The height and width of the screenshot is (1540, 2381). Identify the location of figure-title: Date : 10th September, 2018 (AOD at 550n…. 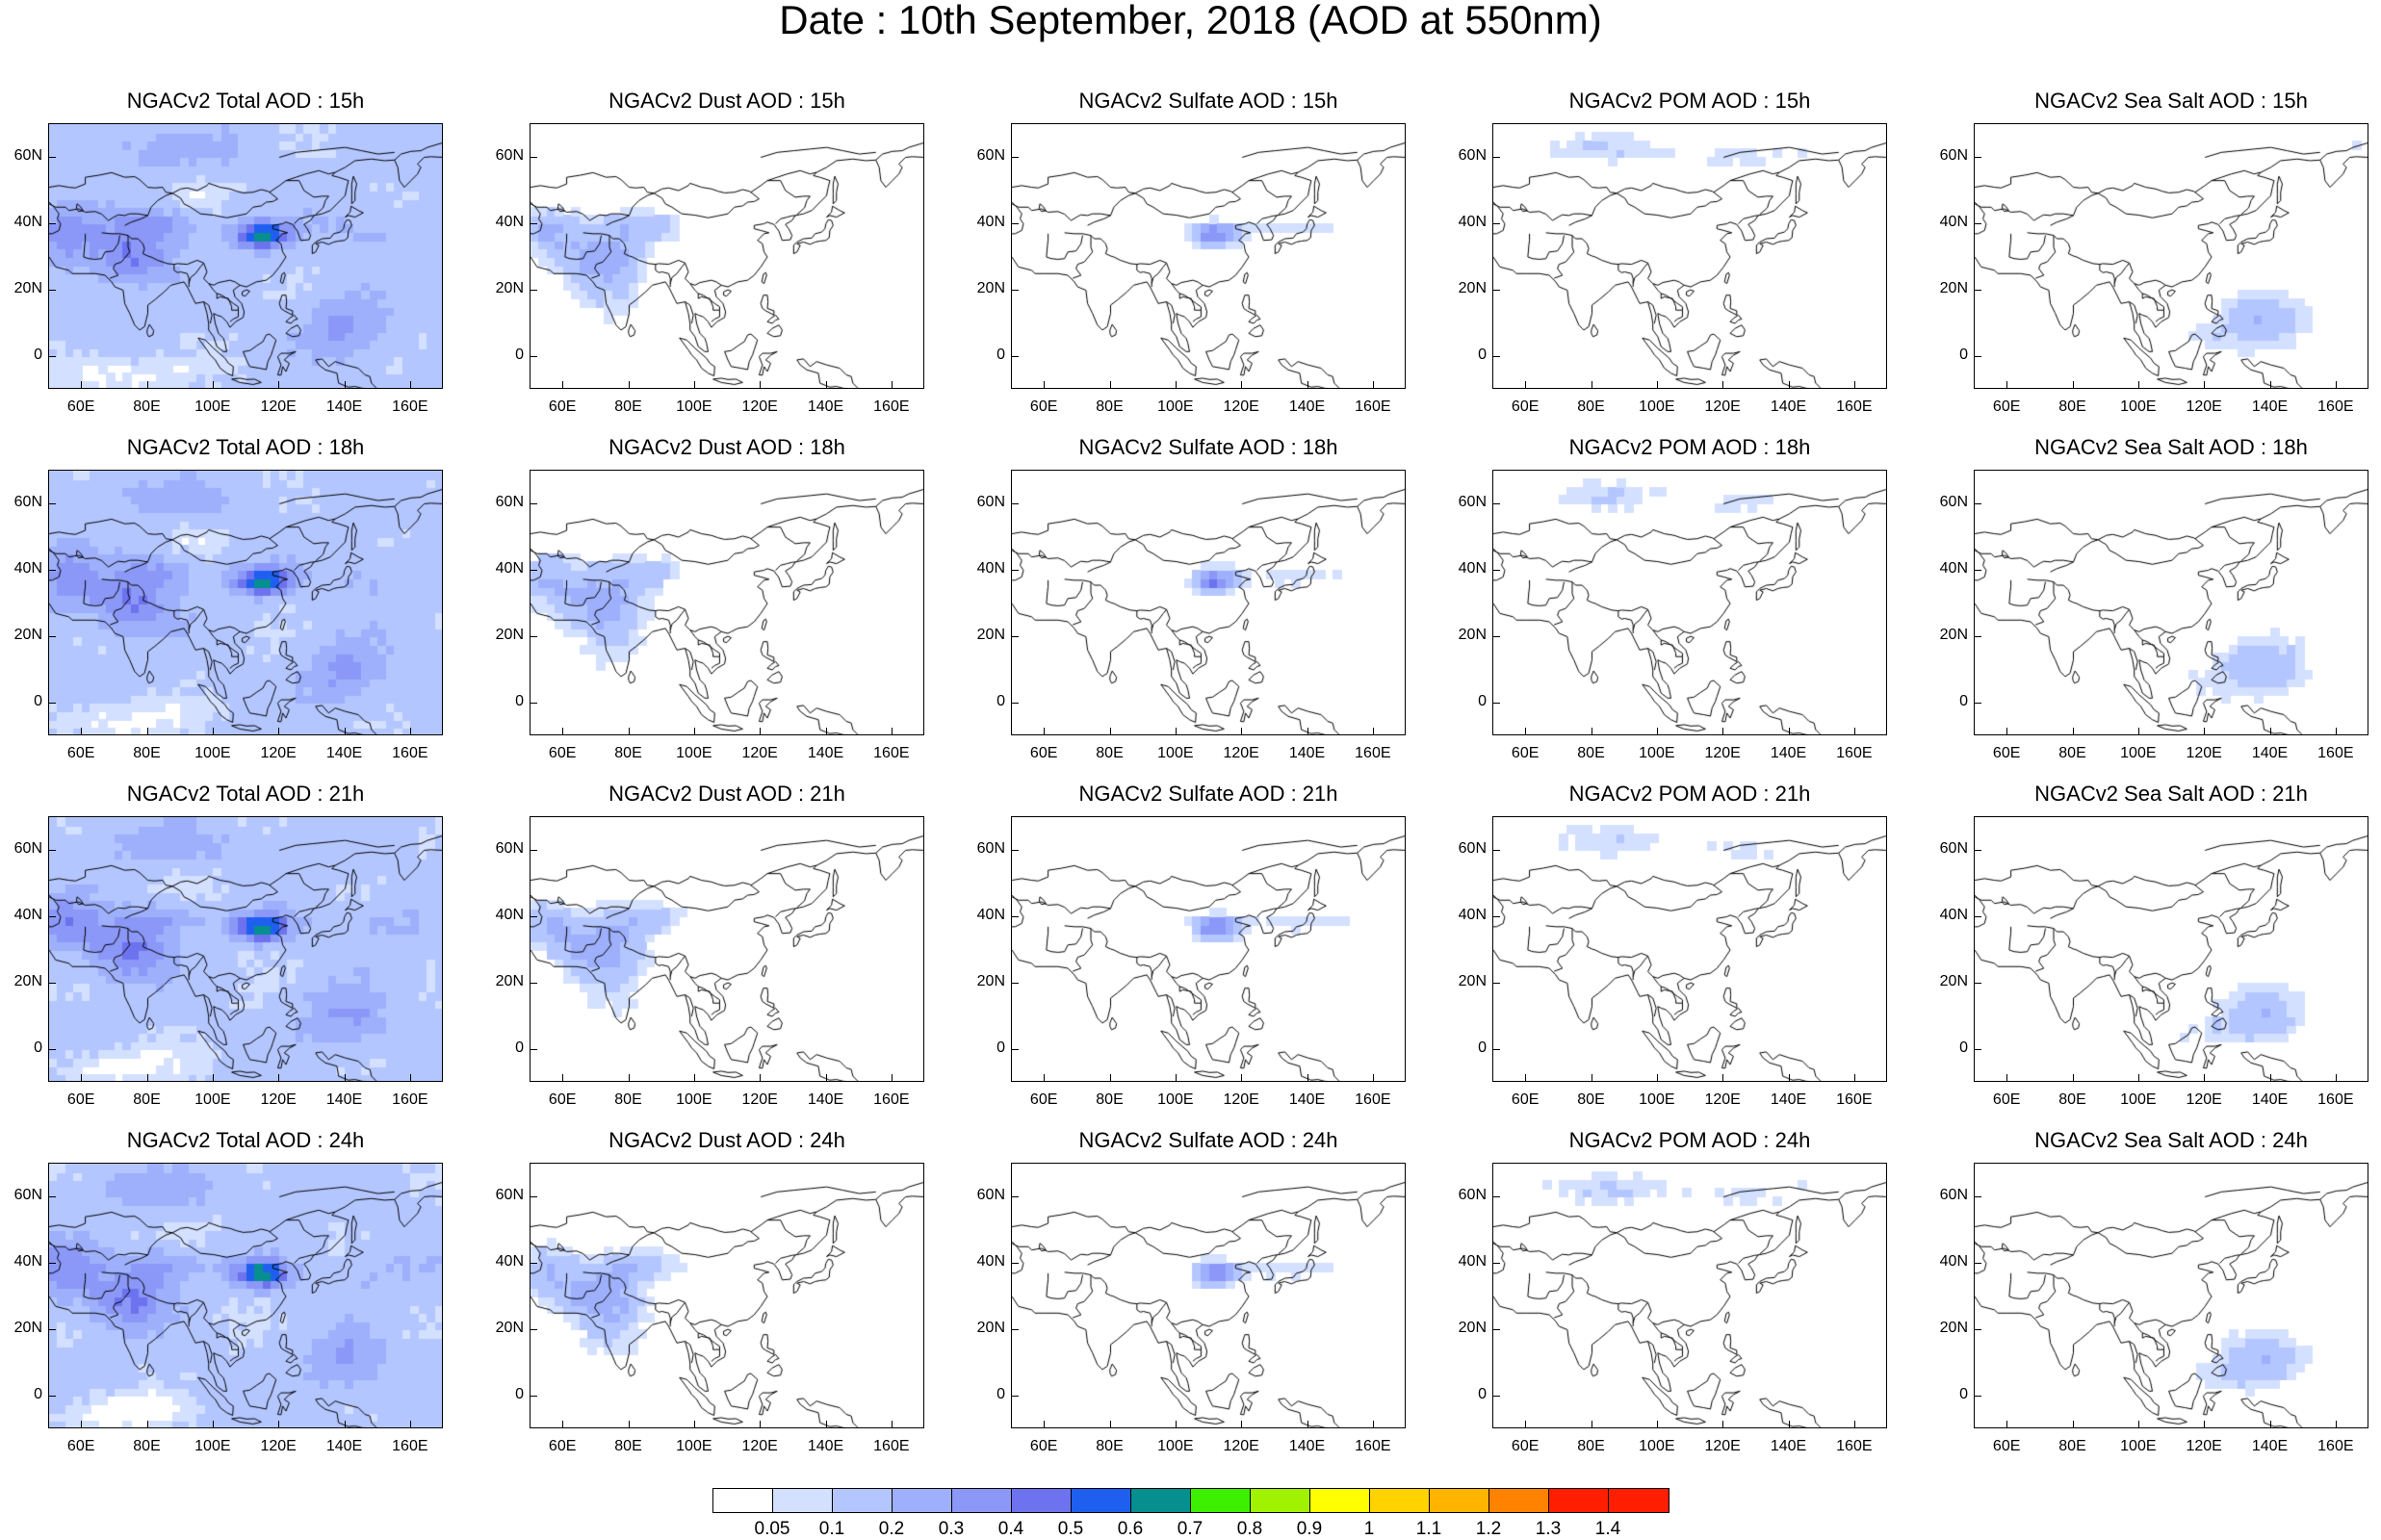
(1190, 21).